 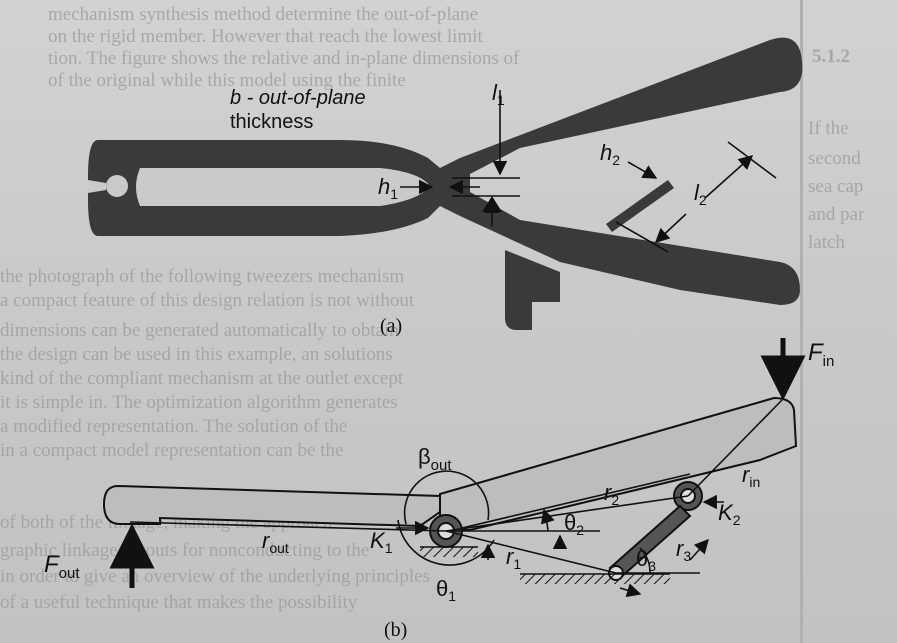 What do you see at coordinates (683, 550) in the screenshot?
I see `label-r3: r3` at bounding box center [683, 550].